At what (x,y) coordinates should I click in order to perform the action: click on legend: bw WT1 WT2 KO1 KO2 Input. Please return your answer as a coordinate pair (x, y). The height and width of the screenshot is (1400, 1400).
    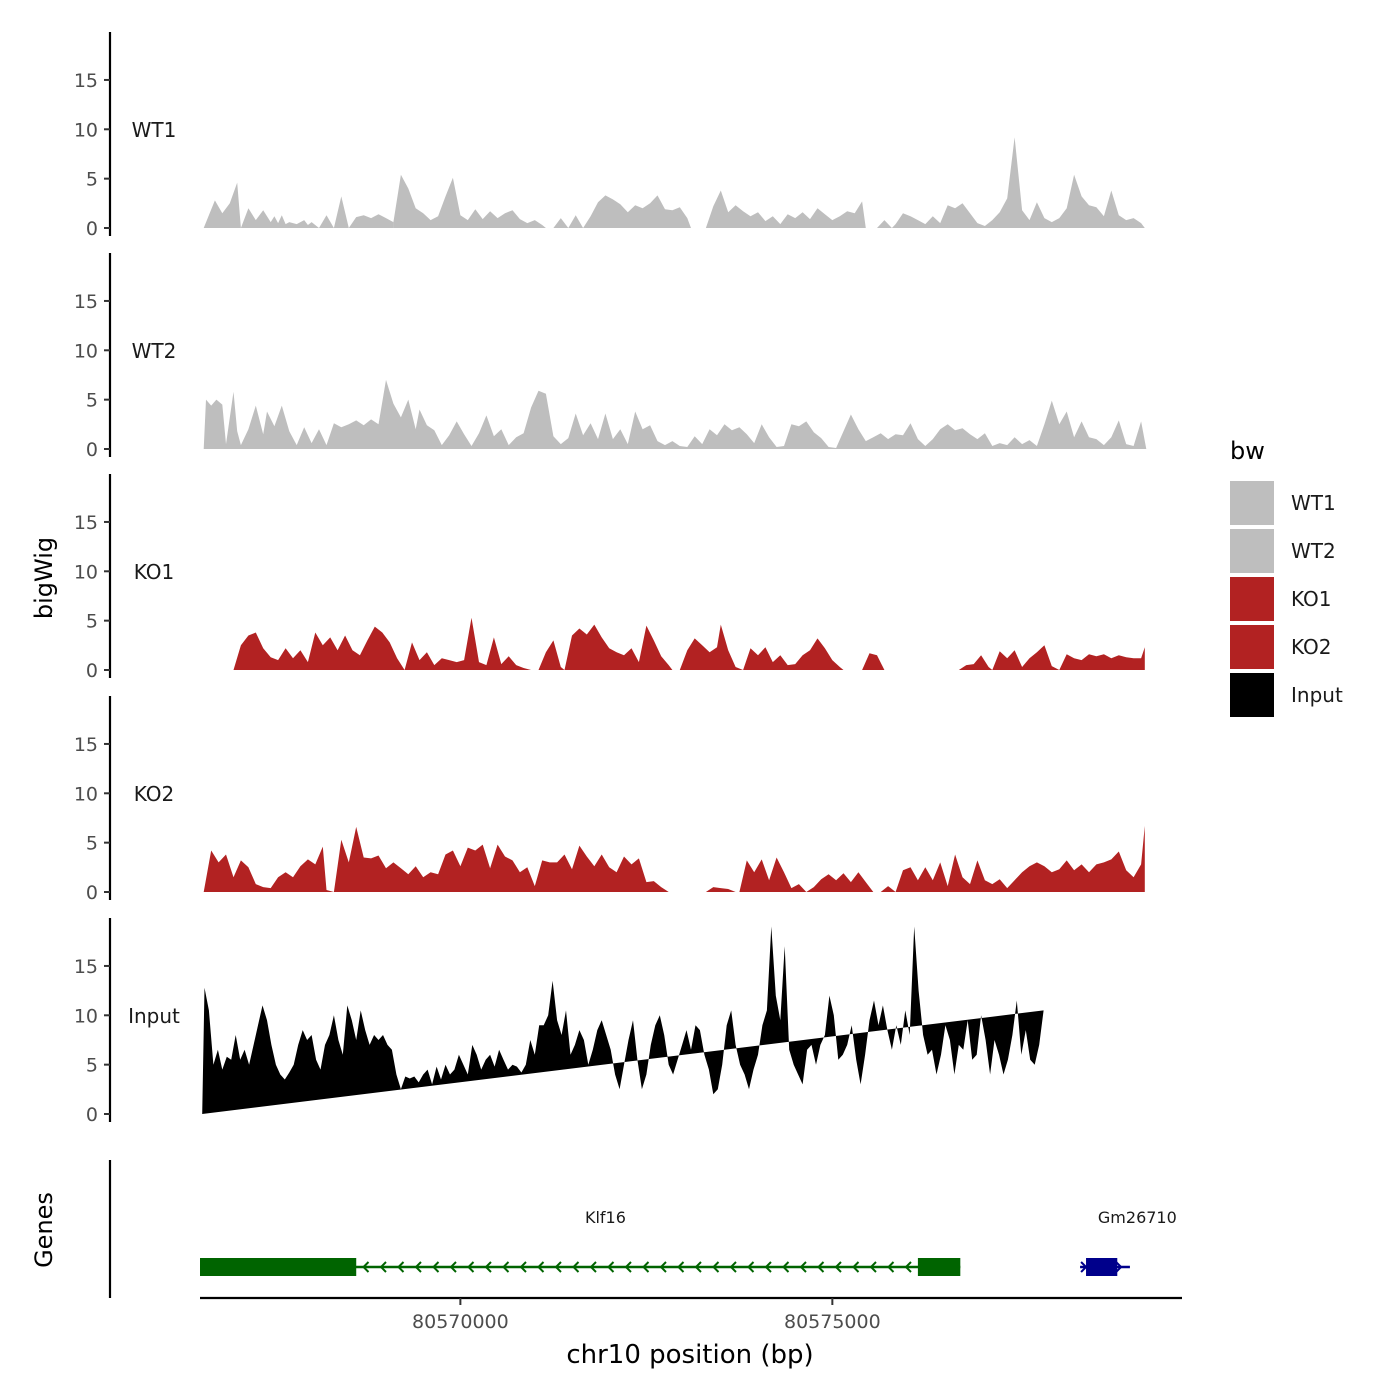
    Looking at the image, I should click on (1286, 577).